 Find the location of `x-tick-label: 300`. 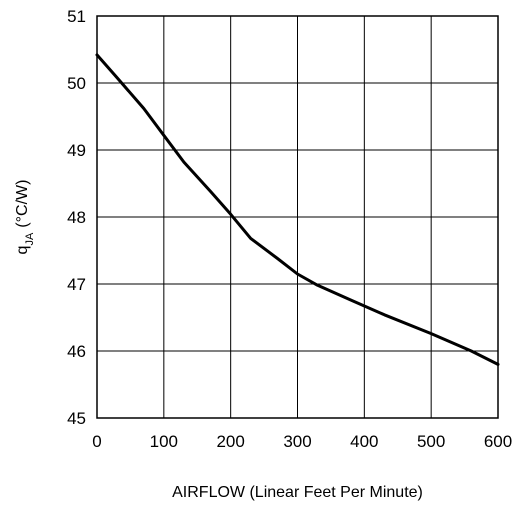

x-tick-label: 300 is located at coordinates (297, 441).